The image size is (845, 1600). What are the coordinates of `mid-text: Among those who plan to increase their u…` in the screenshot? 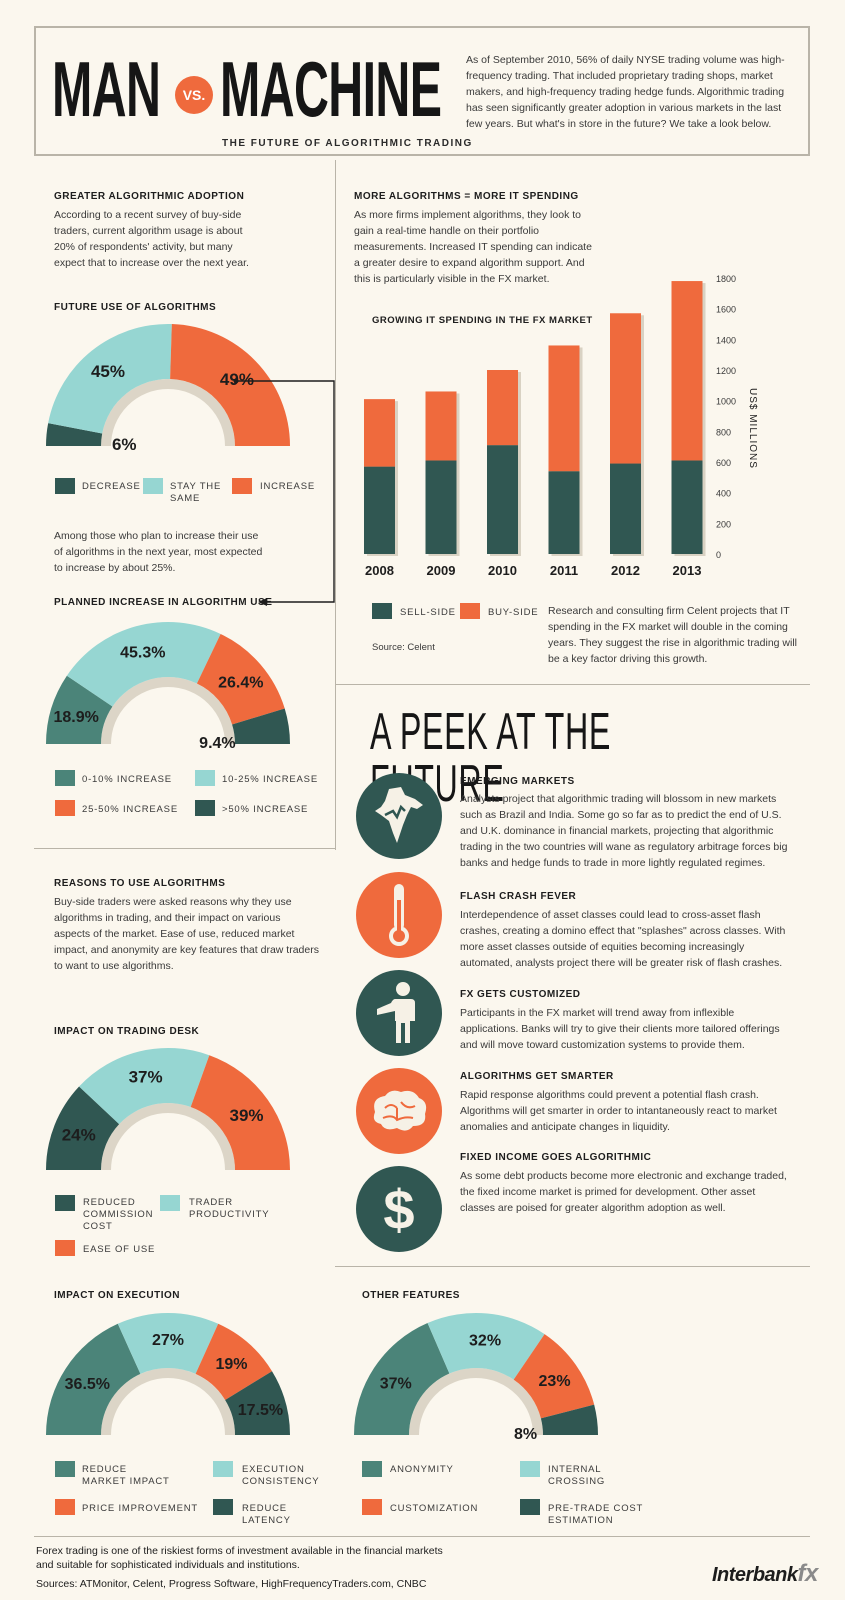 It's located at (158, 552).